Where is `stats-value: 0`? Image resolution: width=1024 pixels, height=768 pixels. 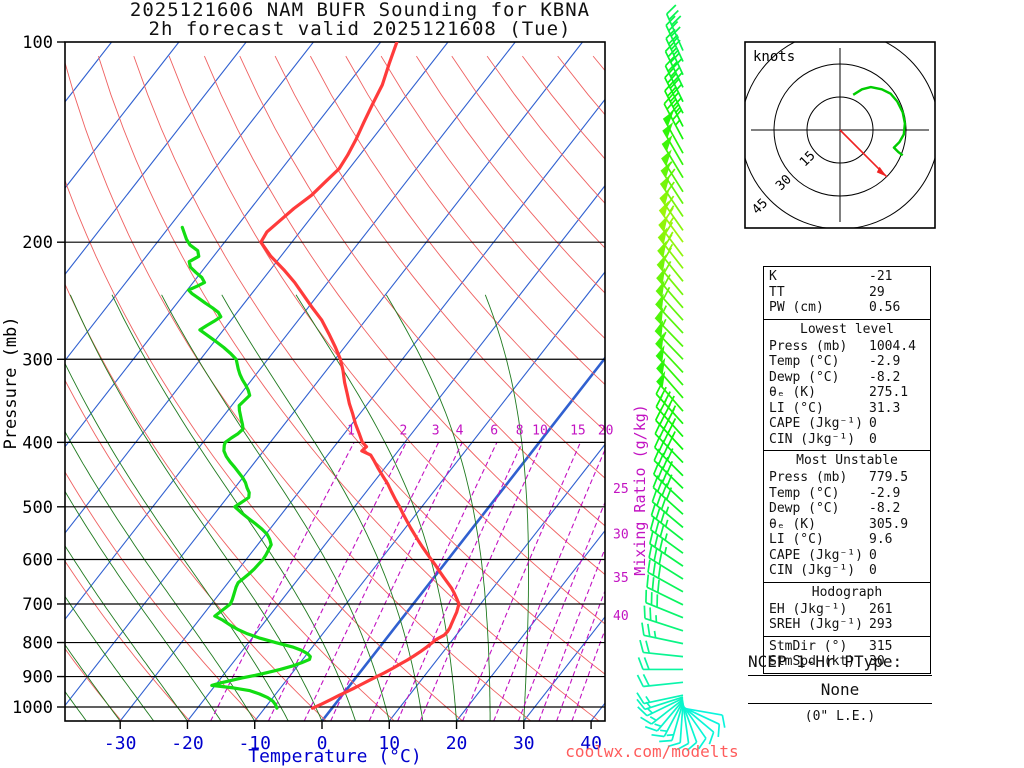 stats-value: 0 is located at coordinates (873, 423).